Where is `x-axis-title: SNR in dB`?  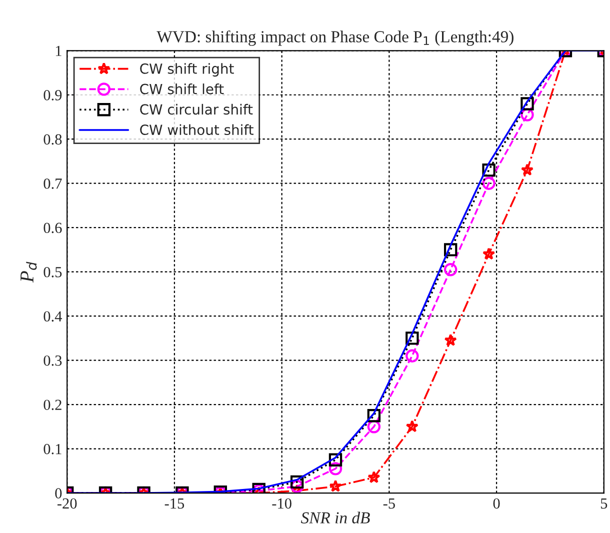
x-axis-title: SNR in dB is located at coordinates (335, 518).